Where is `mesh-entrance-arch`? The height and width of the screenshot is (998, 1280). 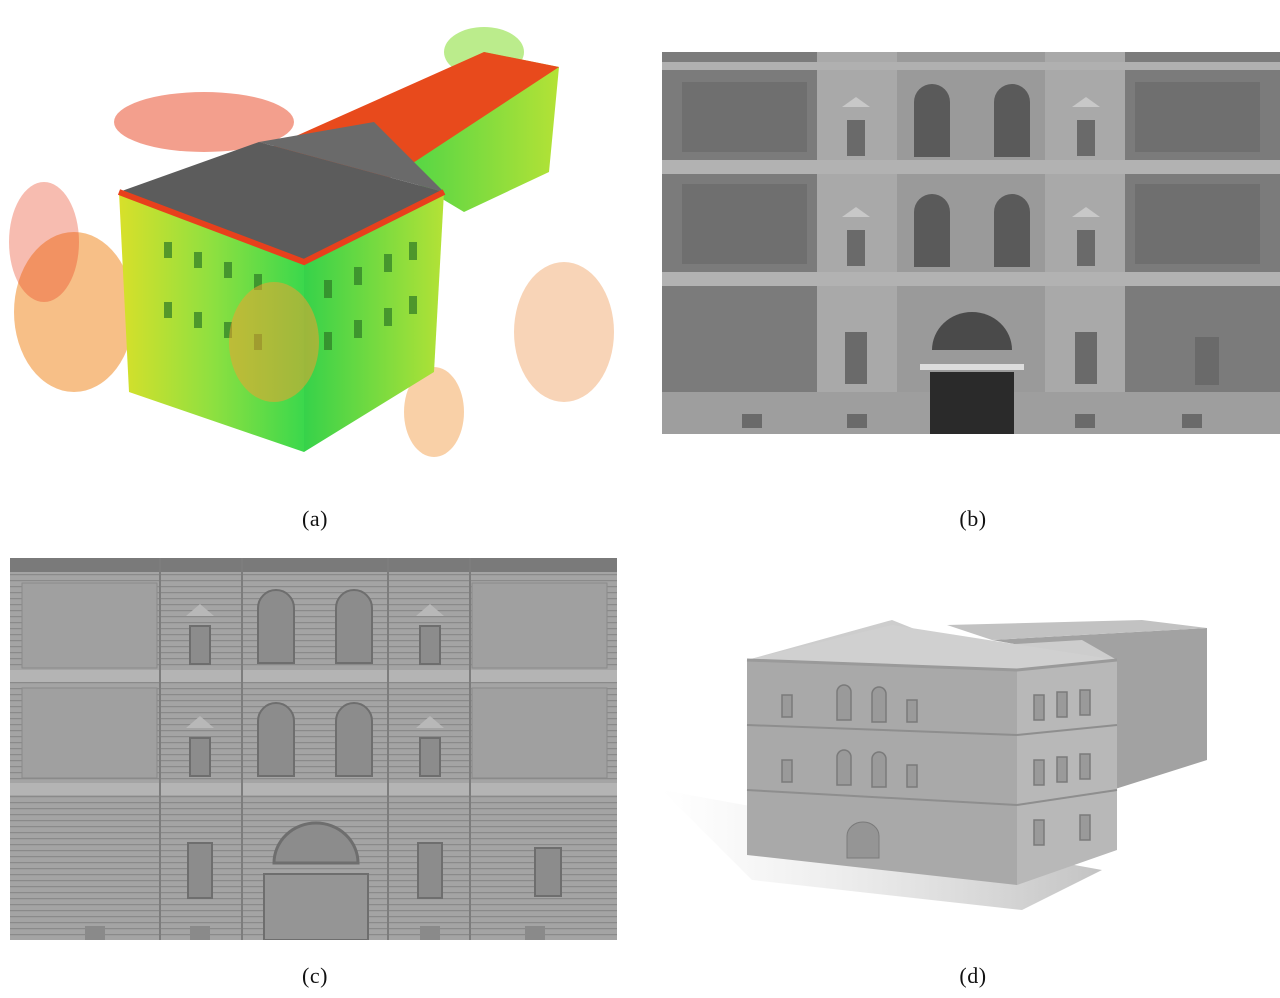 mesh-entrance-arch is located at coordinates (316, 843).